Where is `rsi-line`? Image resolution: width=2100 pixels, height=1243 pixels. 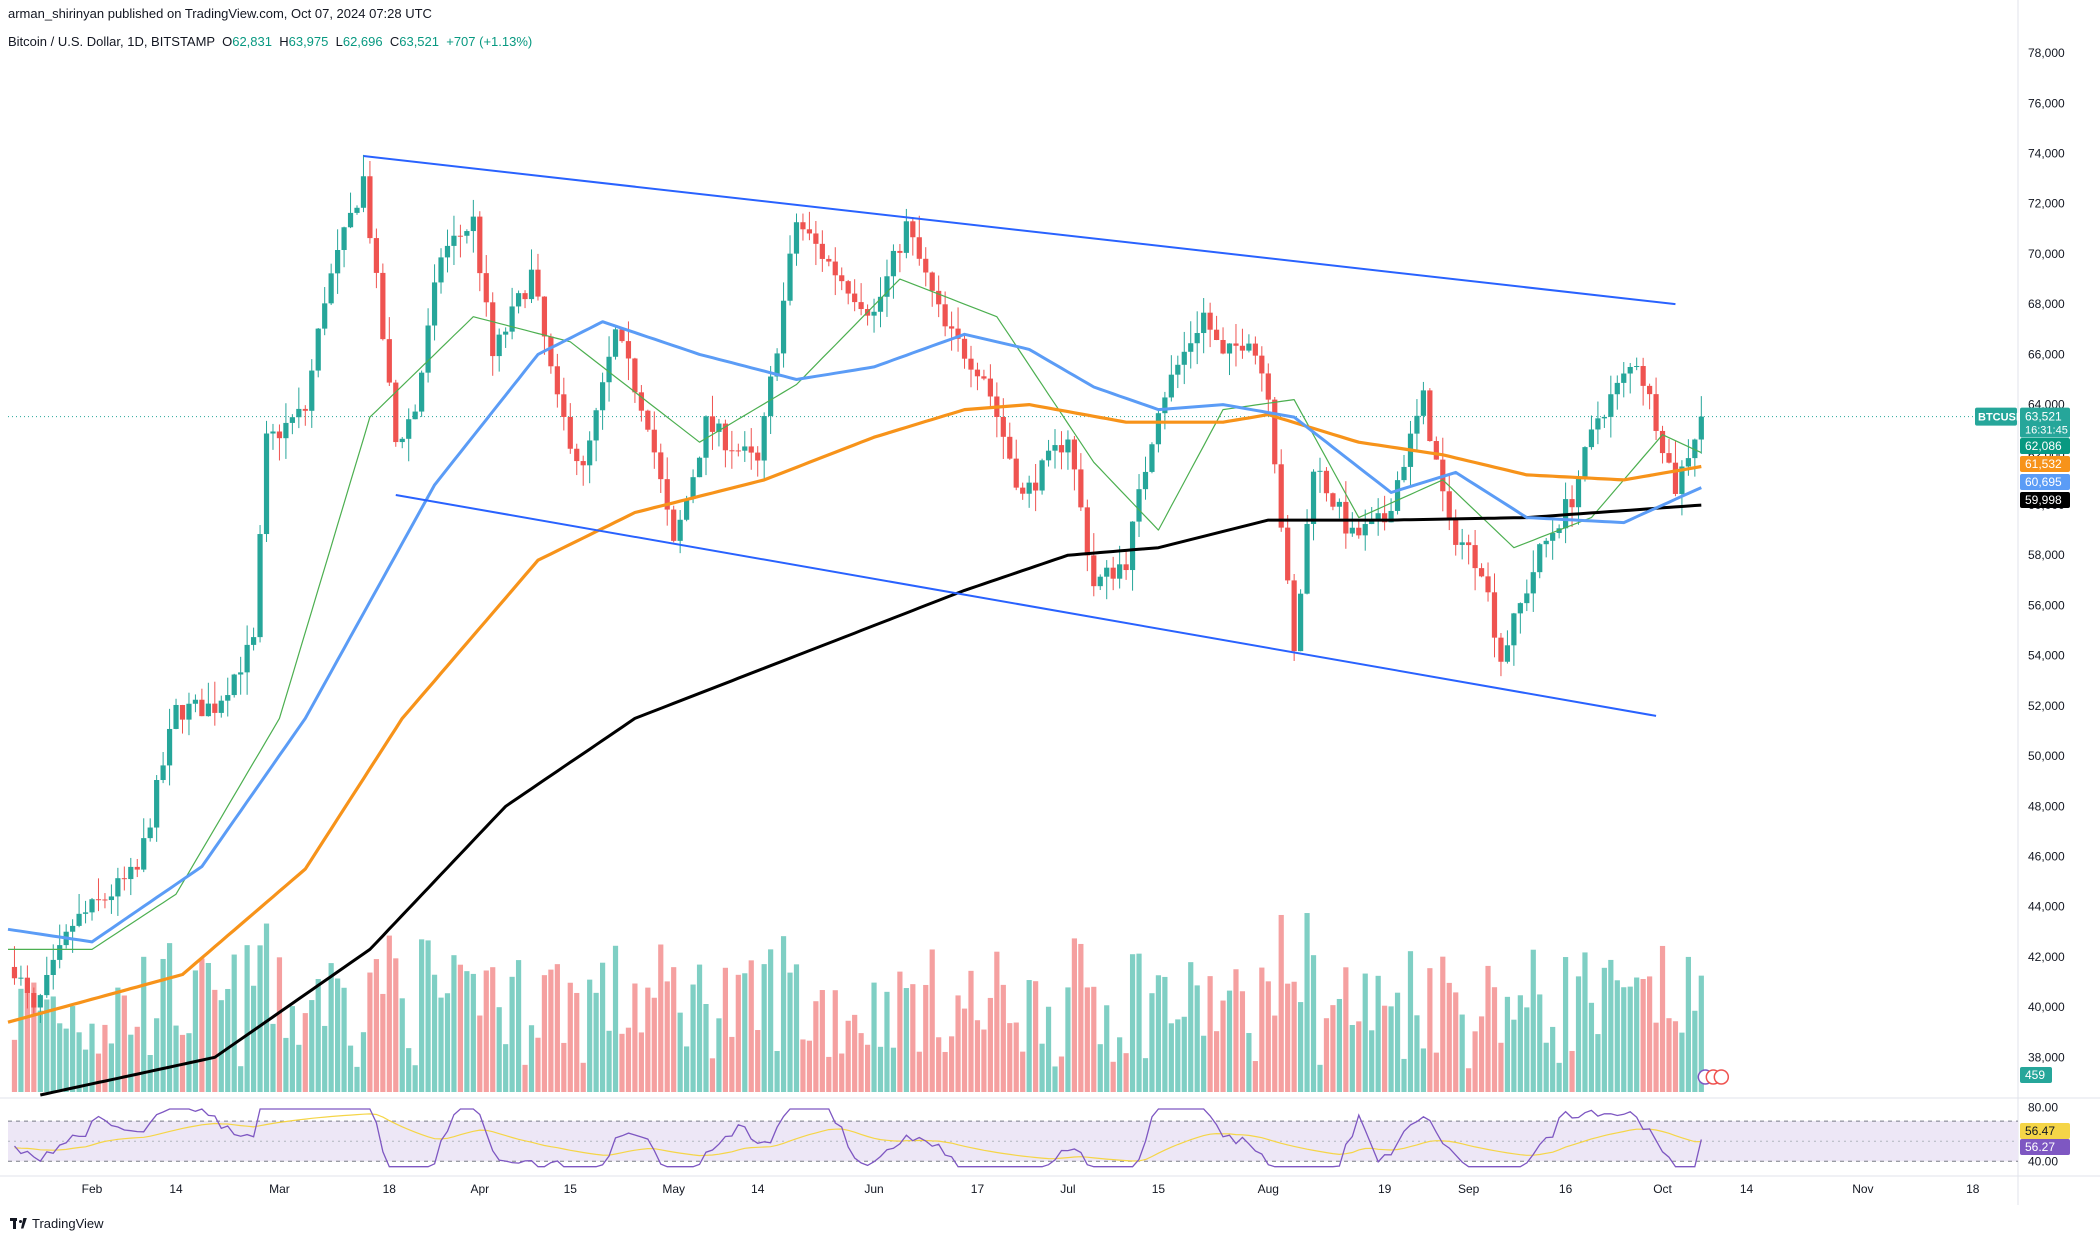
rsi-line is located at coordinates (858, 1138).